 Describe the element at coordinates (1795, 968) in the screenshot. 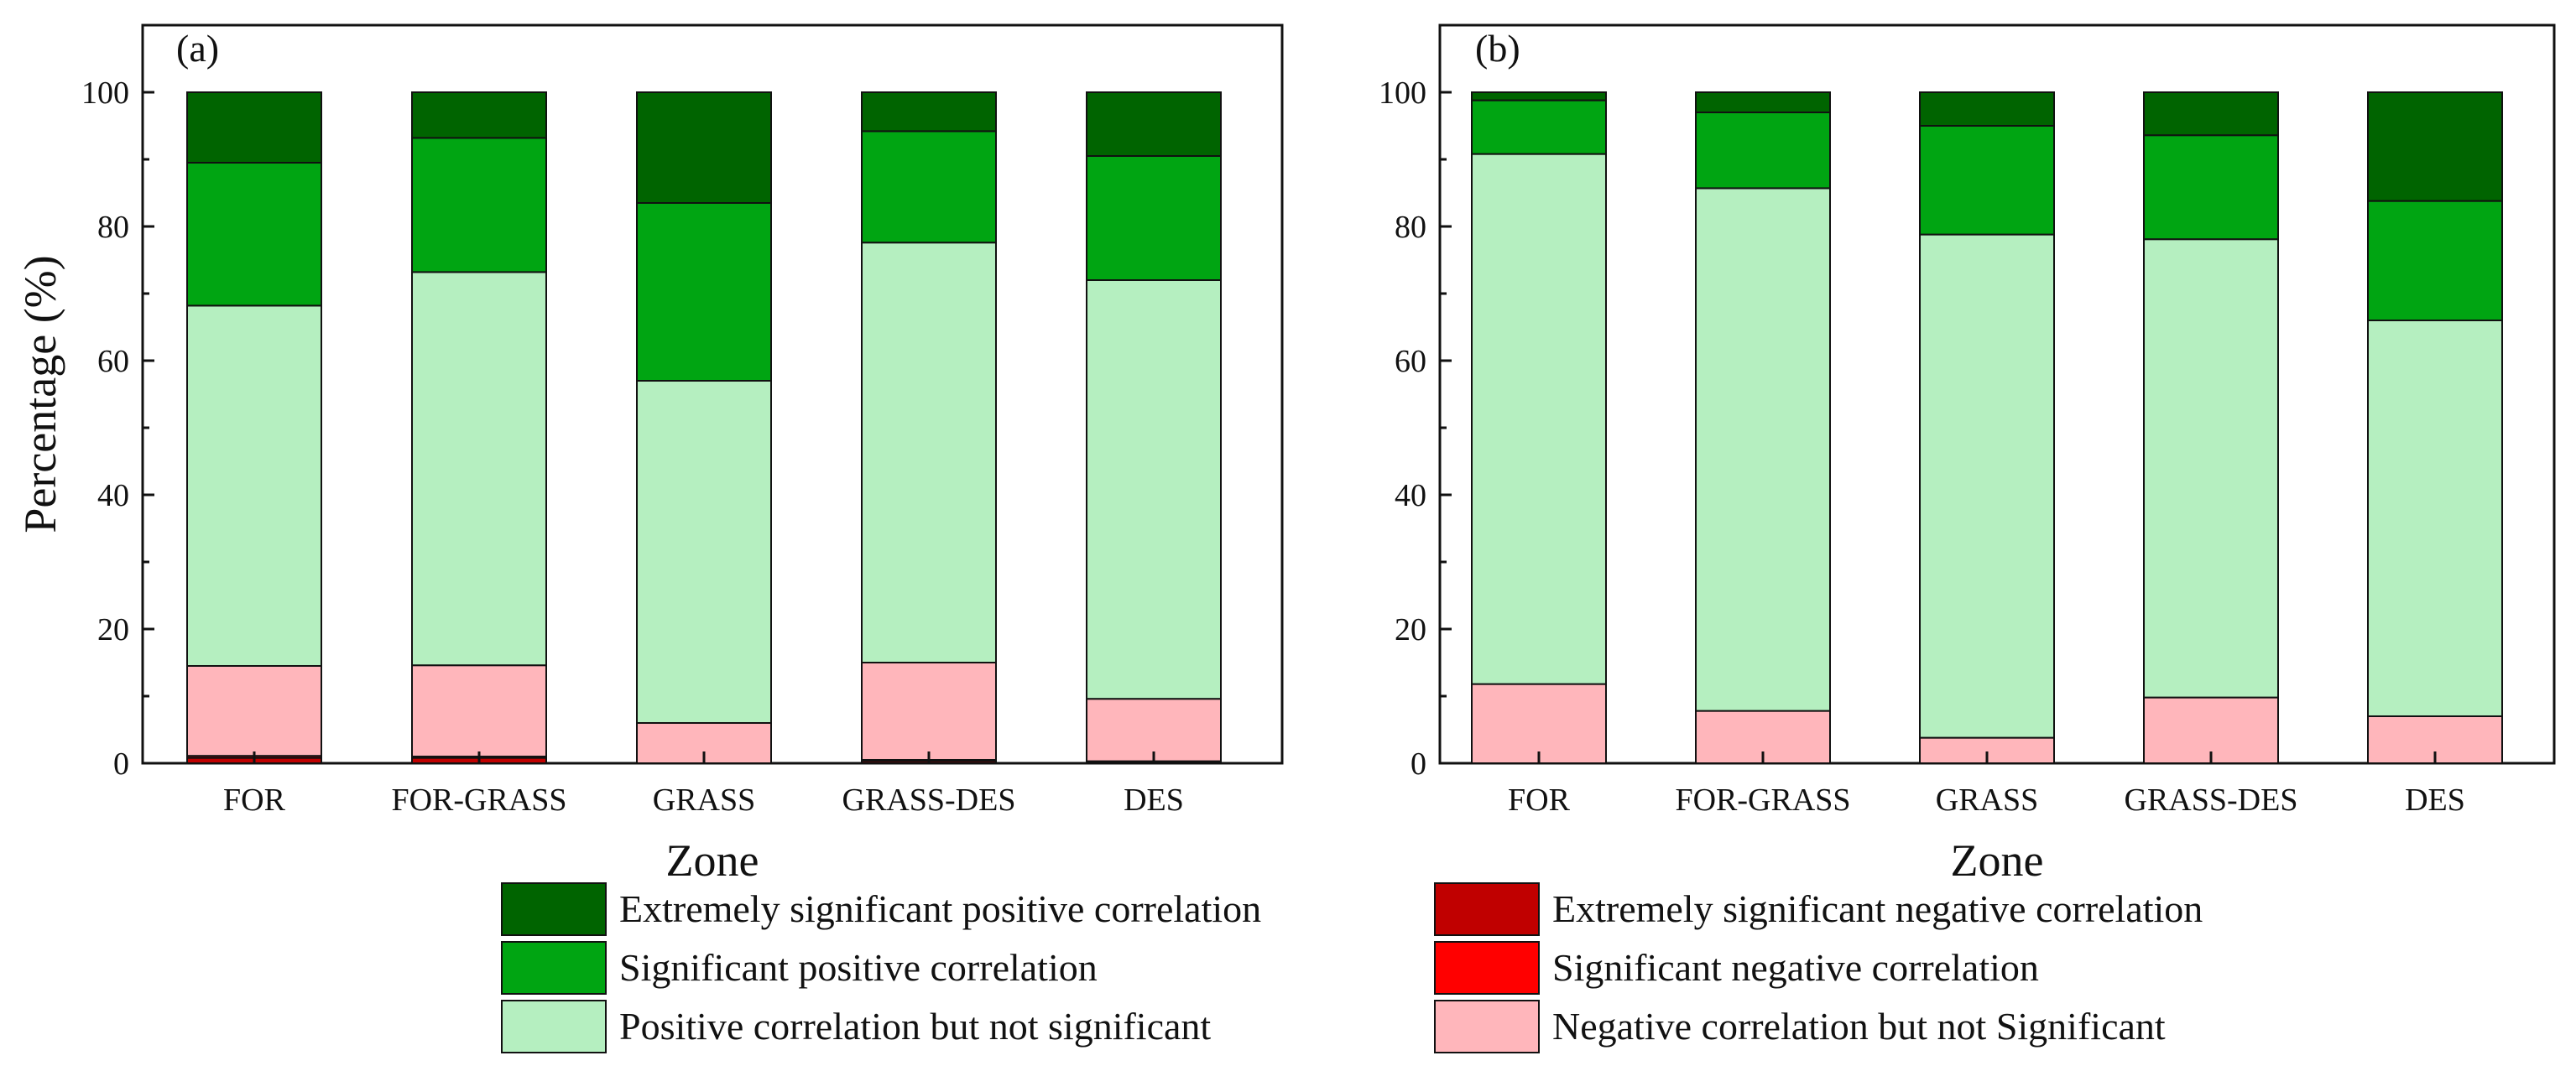

I see `legend-label: Significant negative correlation` at that location.